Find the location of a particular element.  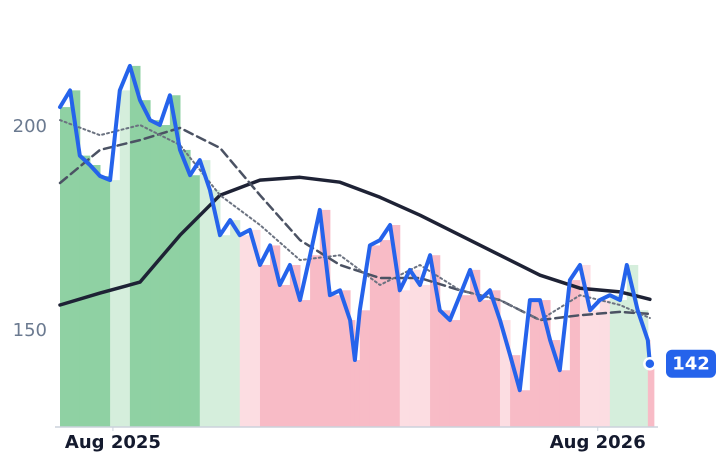

x-tick-label: Aug 2025 is located at coordinates (113, 442).